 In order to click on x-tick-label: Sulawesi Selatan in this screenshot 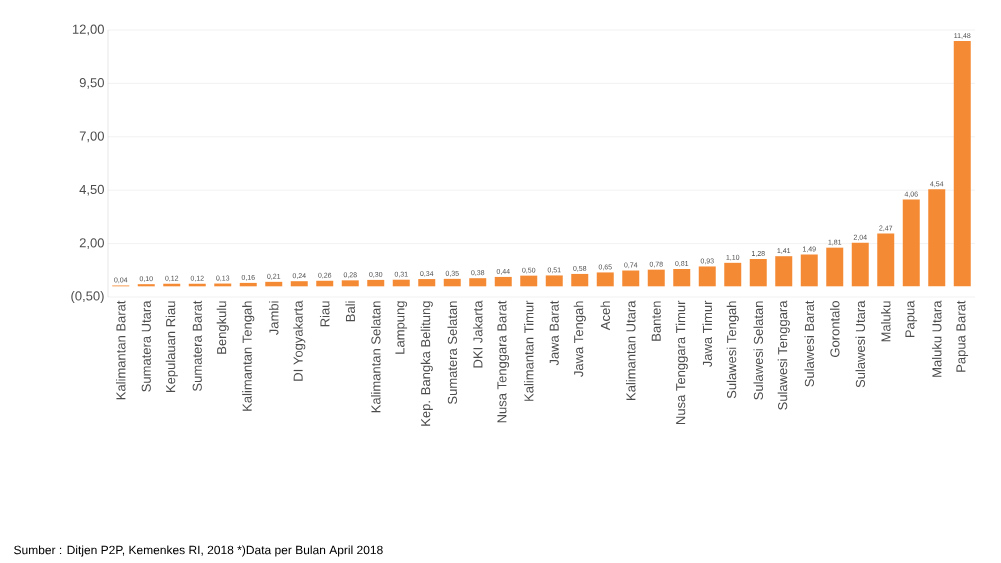, I will do `click(758, 350)`.